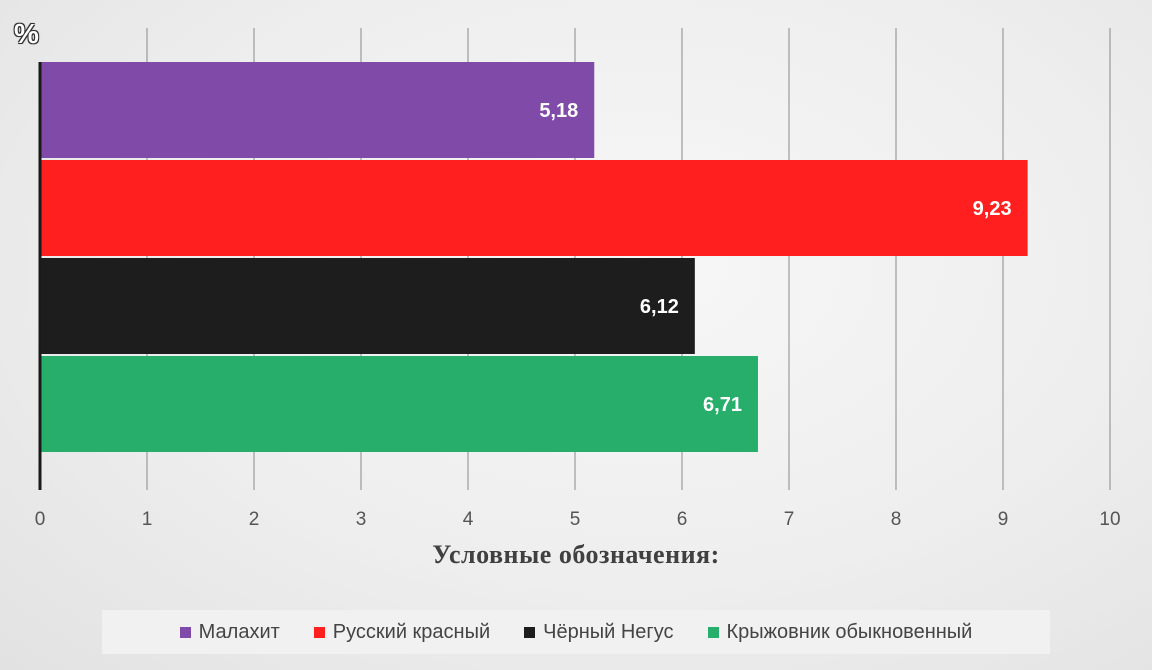  Describe the element at coordinates (576, 554) in the screenshot. I see `legend-title: Условные обозначения:` at that location.